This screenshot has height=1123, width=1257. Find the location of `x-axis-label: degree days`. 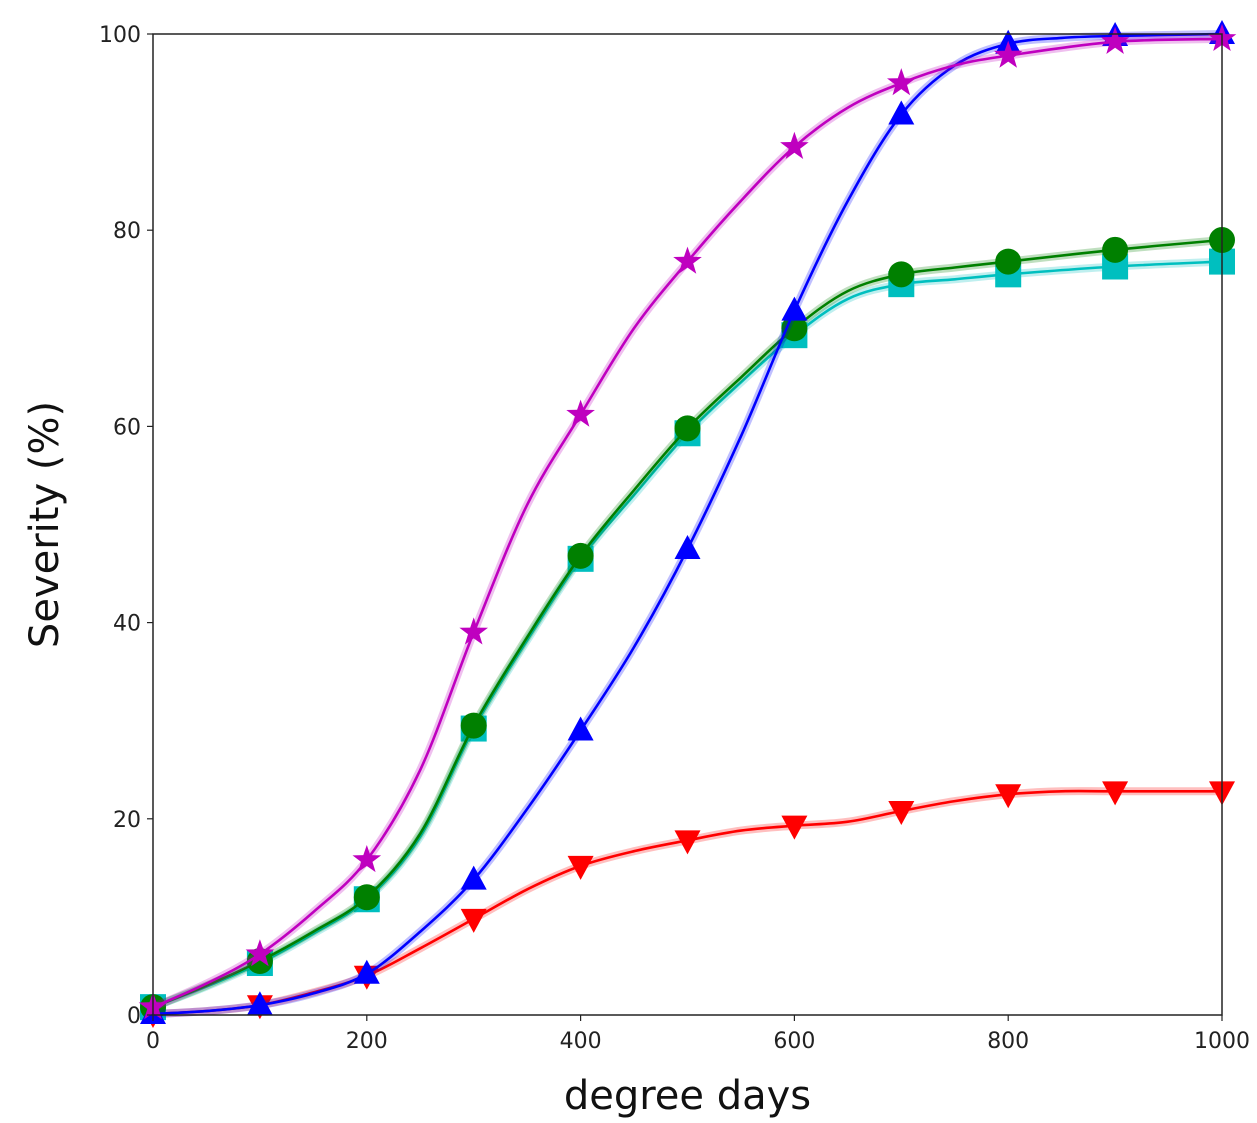

x-axis-label: degree days is located at coordinates (687, 1096).